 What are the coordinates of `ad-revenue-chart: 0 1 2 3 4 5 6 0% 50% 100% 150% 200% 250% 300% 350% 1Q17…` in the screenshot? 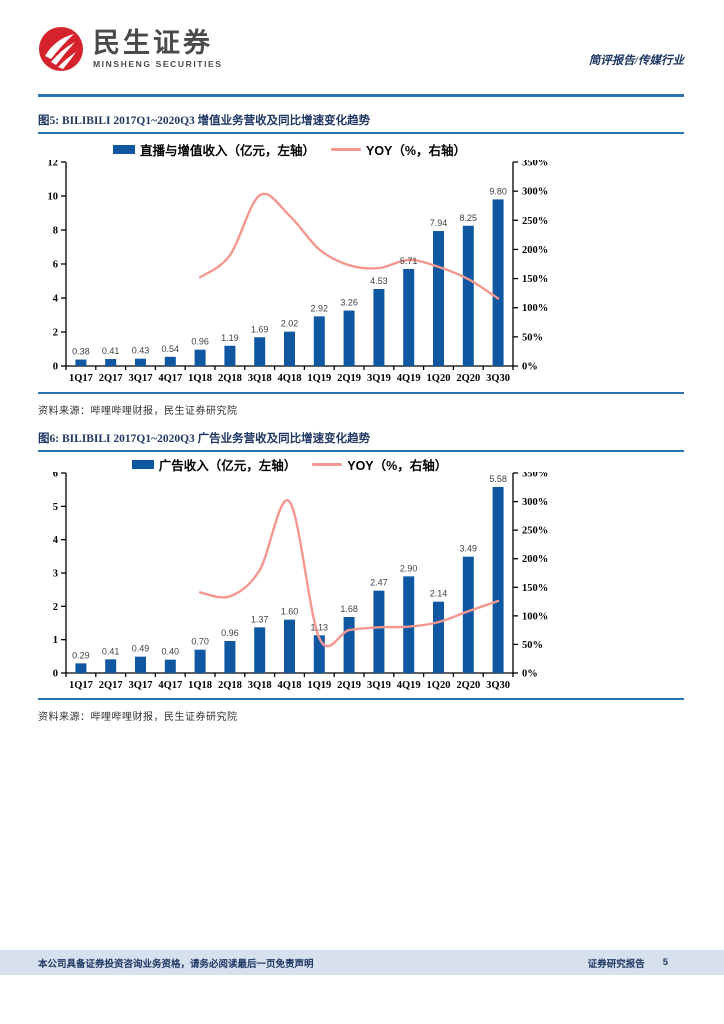 It's located at (301, 581).